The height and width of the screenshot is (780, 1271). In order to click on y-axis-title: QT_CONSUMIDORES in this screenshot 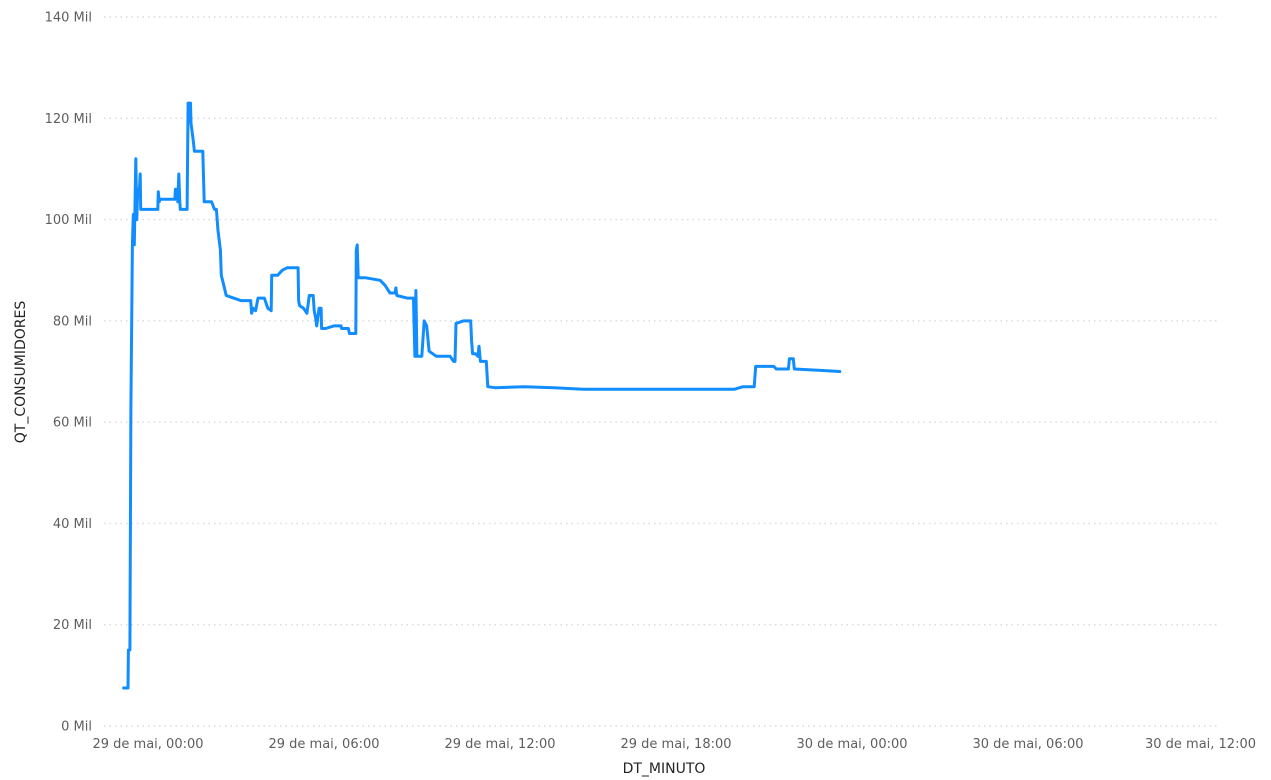, I will do `click(21, 372)`.